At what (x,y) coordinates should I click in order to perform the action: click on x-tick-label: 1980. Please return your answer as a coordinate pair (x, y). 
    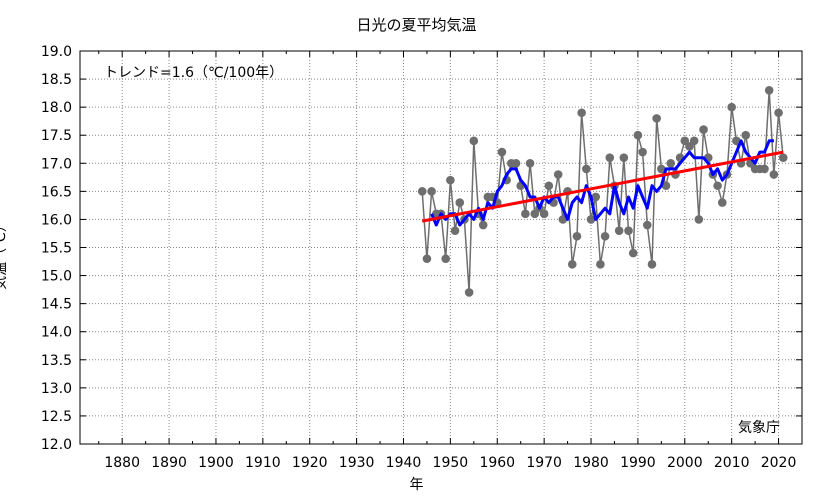
    Looking at the image, I should click on (591, 463).